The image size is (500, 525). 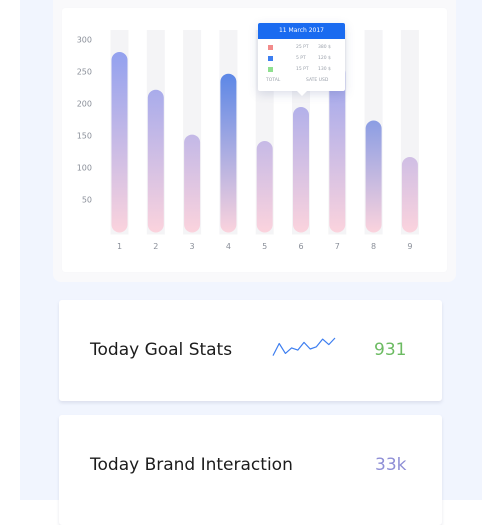 I want to click on tooltip-amount: 130 $, so click(x=324, y=69).